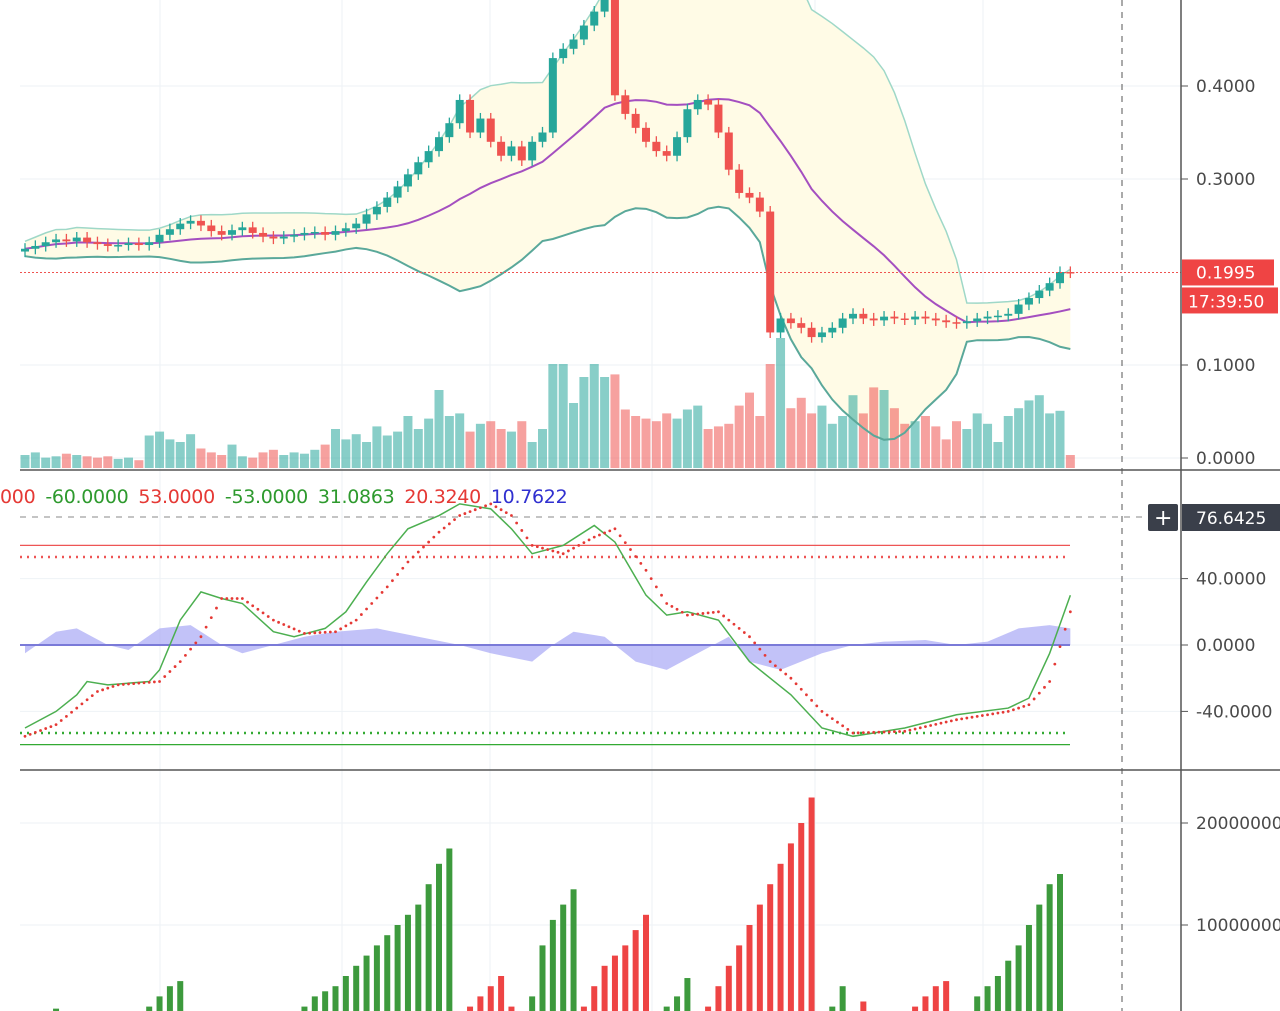 This screenshot has width=1280, height=1011. I want to click on axis-label: -40.0000, so click(1234, 712).